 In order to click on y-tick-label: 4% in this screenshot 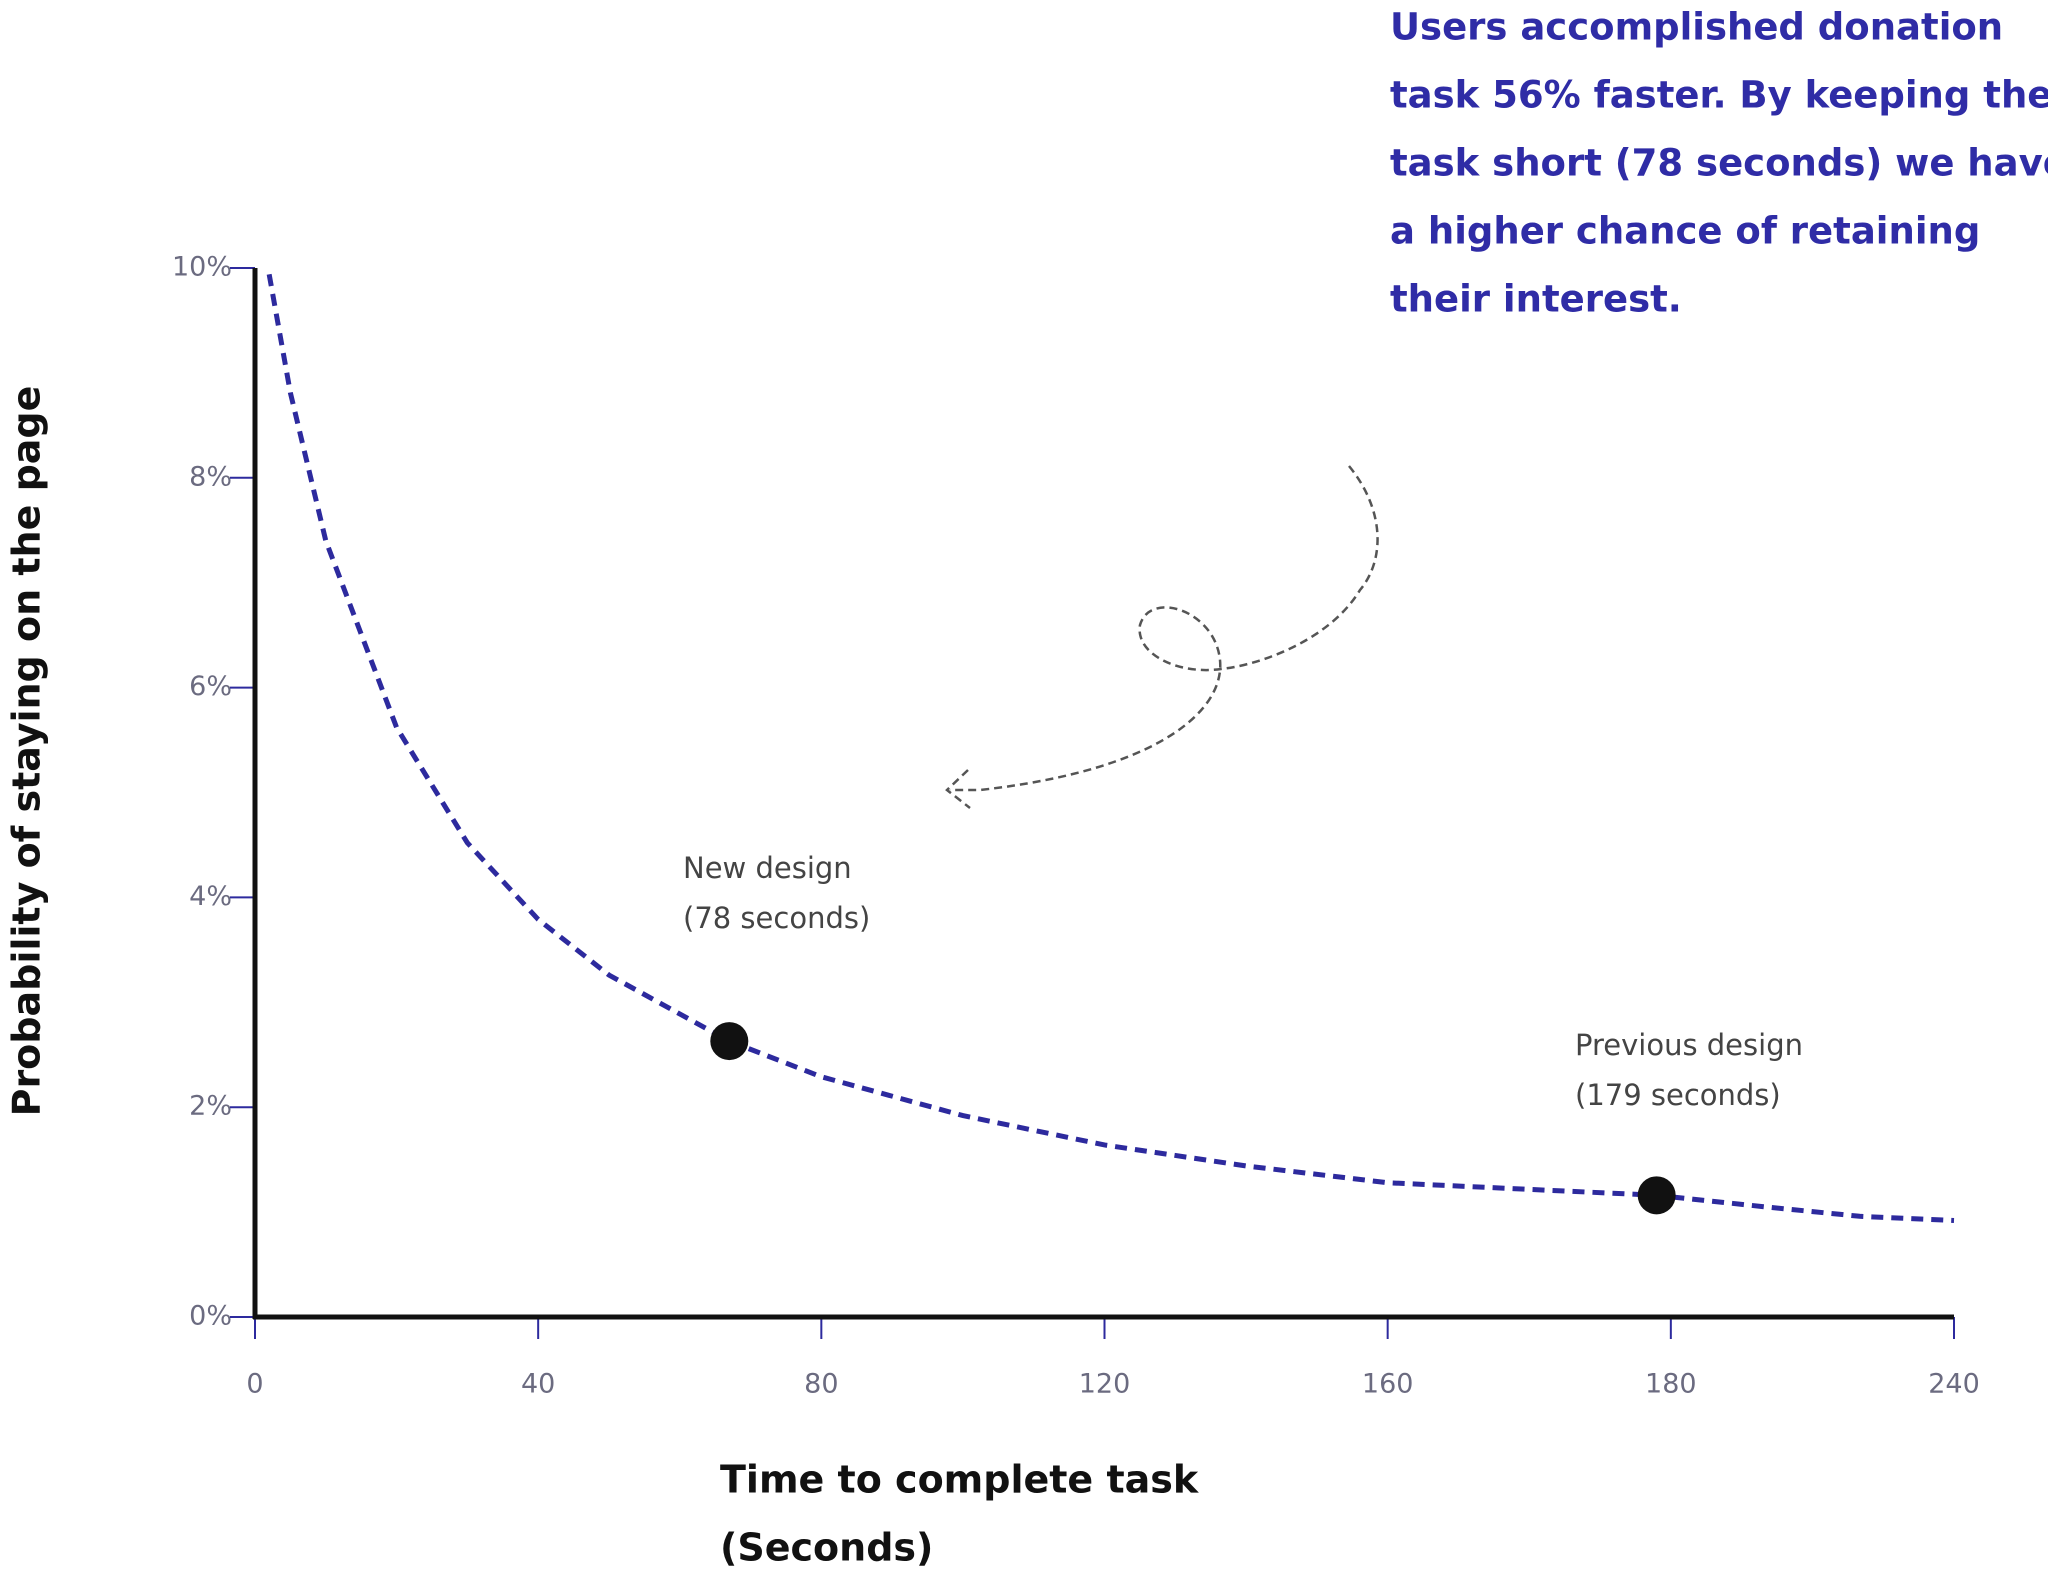, I will do `click(210, 896)`.